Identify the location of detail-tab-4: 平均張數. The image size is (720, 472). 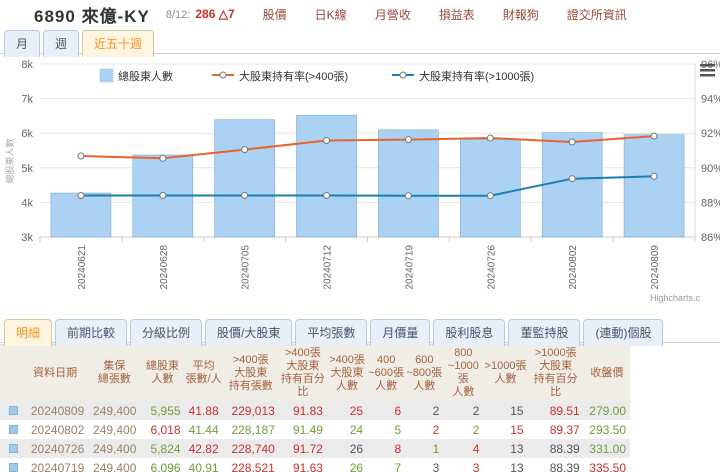
(331, 332).